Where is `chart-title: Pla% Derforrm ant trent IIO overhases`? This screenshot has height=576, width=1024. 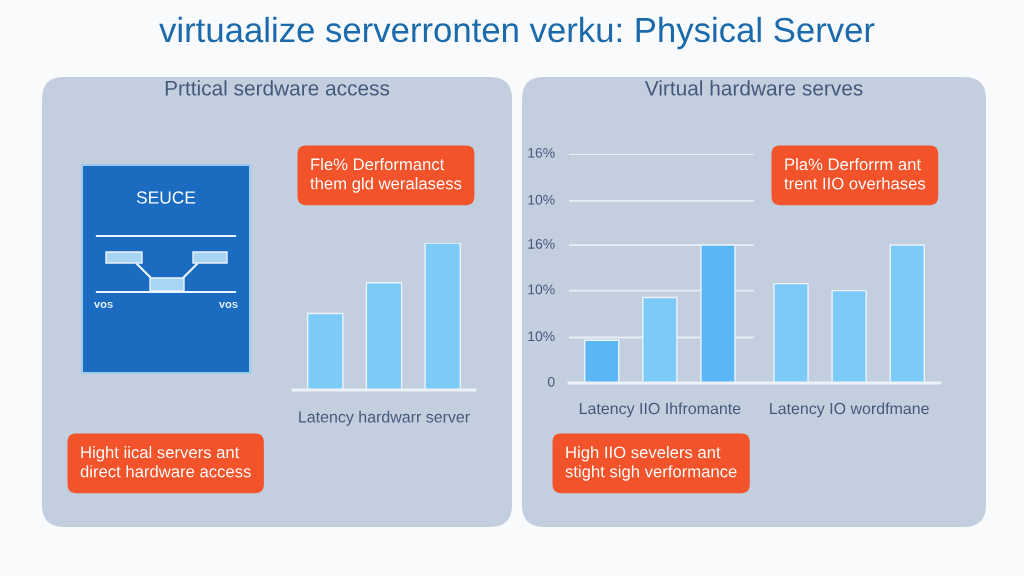 chart-title: Pla% Derforrm ant trent IIO overhases is located at coordinates (855, 174).